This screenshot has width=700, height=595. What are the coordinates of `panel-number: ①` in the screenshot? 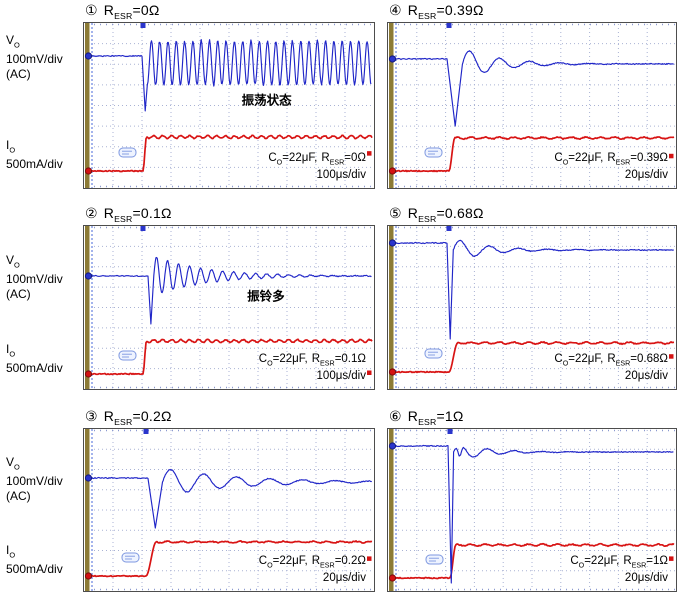 It's located at (91, 10).